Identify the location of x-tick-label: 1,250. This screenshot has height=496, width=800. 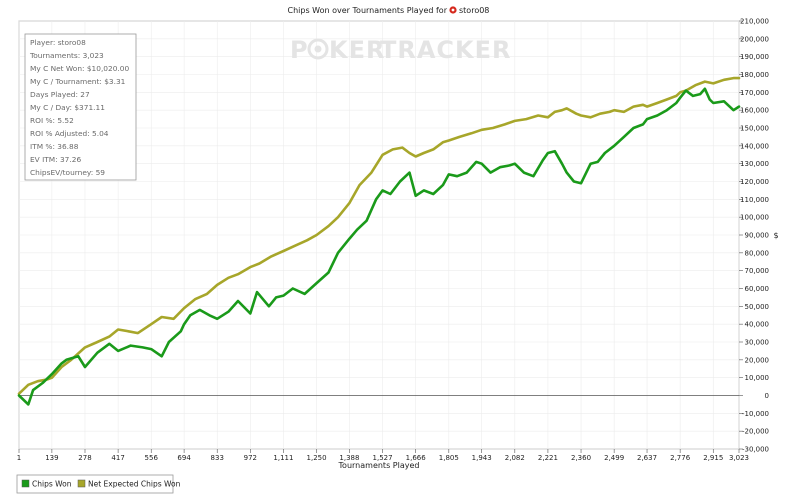
(317, 458).